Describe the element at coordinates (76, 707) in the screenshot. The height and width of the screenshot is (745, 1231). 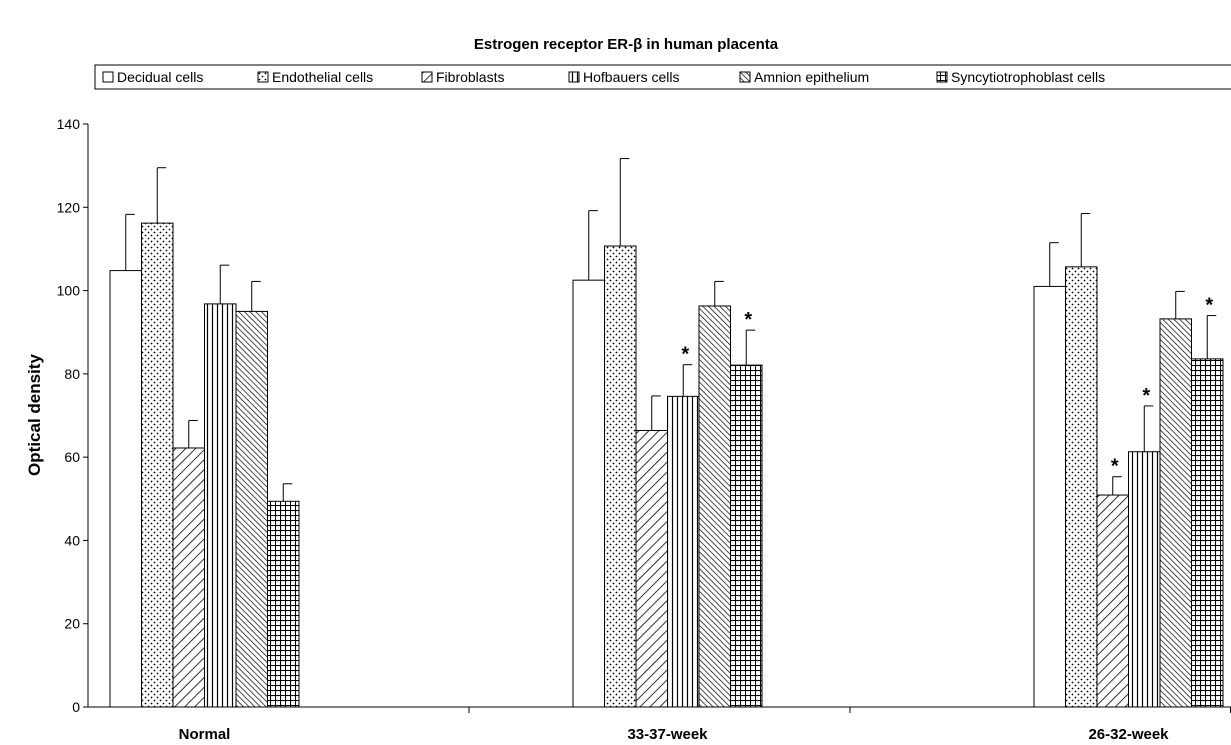
I see `y-tick-label: 0` at that location.